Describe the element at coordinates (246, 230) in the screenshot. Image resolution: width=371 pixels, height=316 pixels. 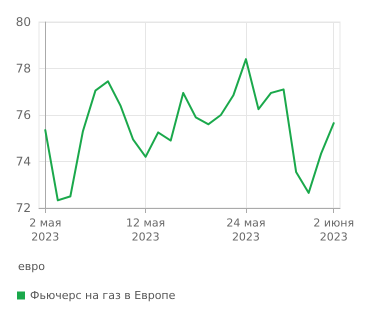
I see `x-tick-label: 24 мая 2023` at that location.